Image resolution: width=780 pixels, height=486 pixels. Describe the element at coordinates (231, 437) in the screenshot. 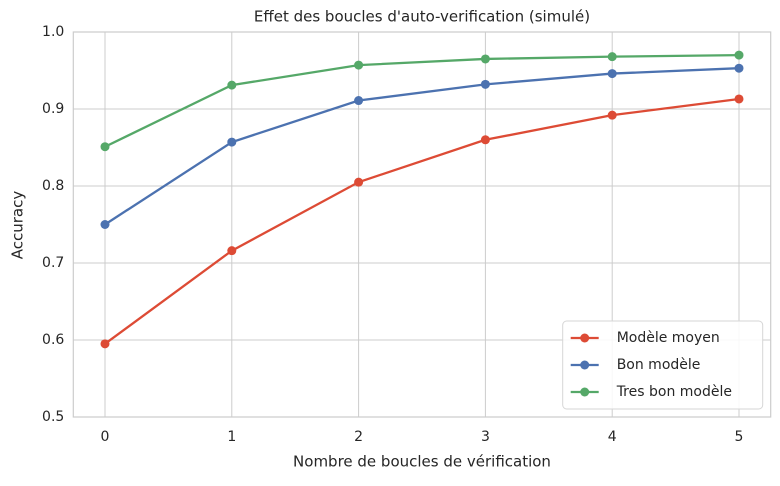

I see `x-tick-label: 1` at that location.